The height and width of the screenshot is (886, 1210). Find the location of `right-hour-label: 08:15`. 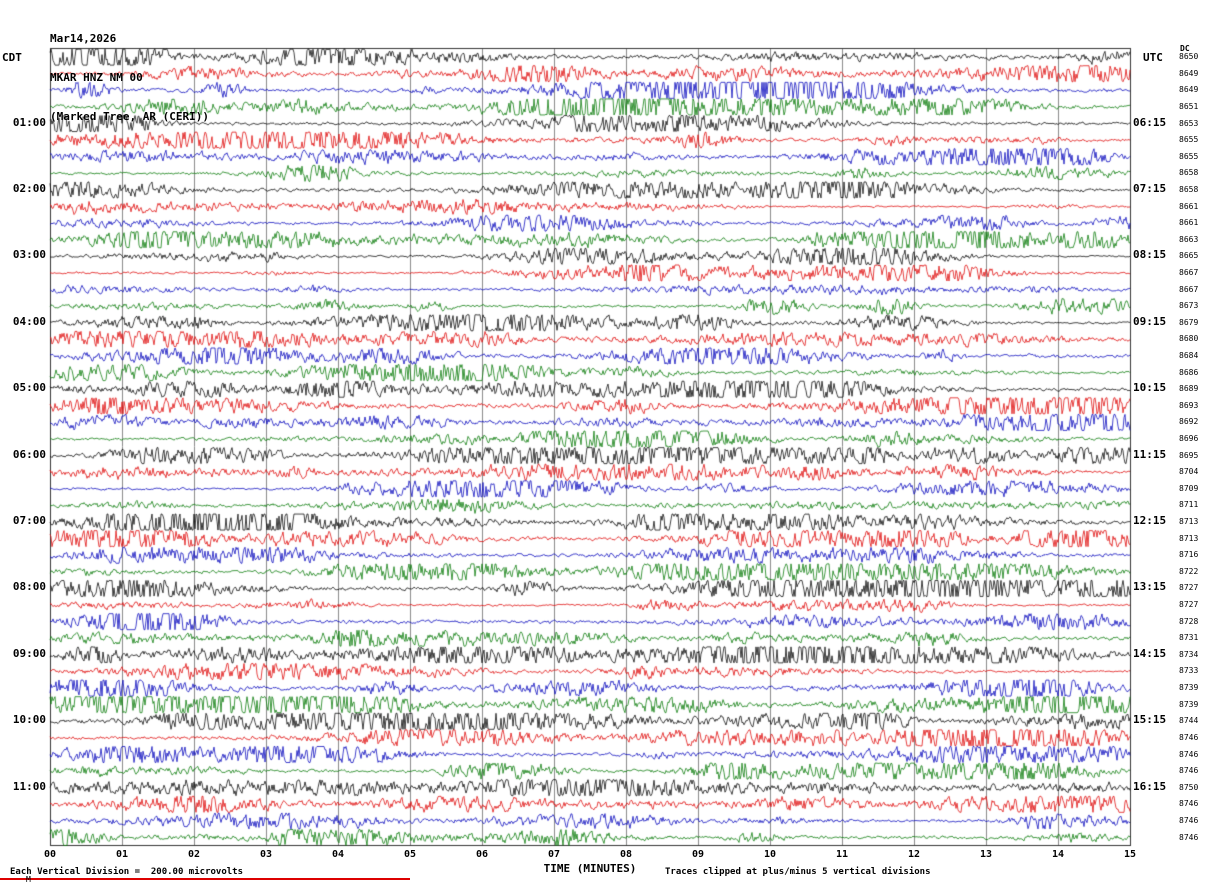

right-hour-label: 08:15 is located at coordinates (1150, 255).